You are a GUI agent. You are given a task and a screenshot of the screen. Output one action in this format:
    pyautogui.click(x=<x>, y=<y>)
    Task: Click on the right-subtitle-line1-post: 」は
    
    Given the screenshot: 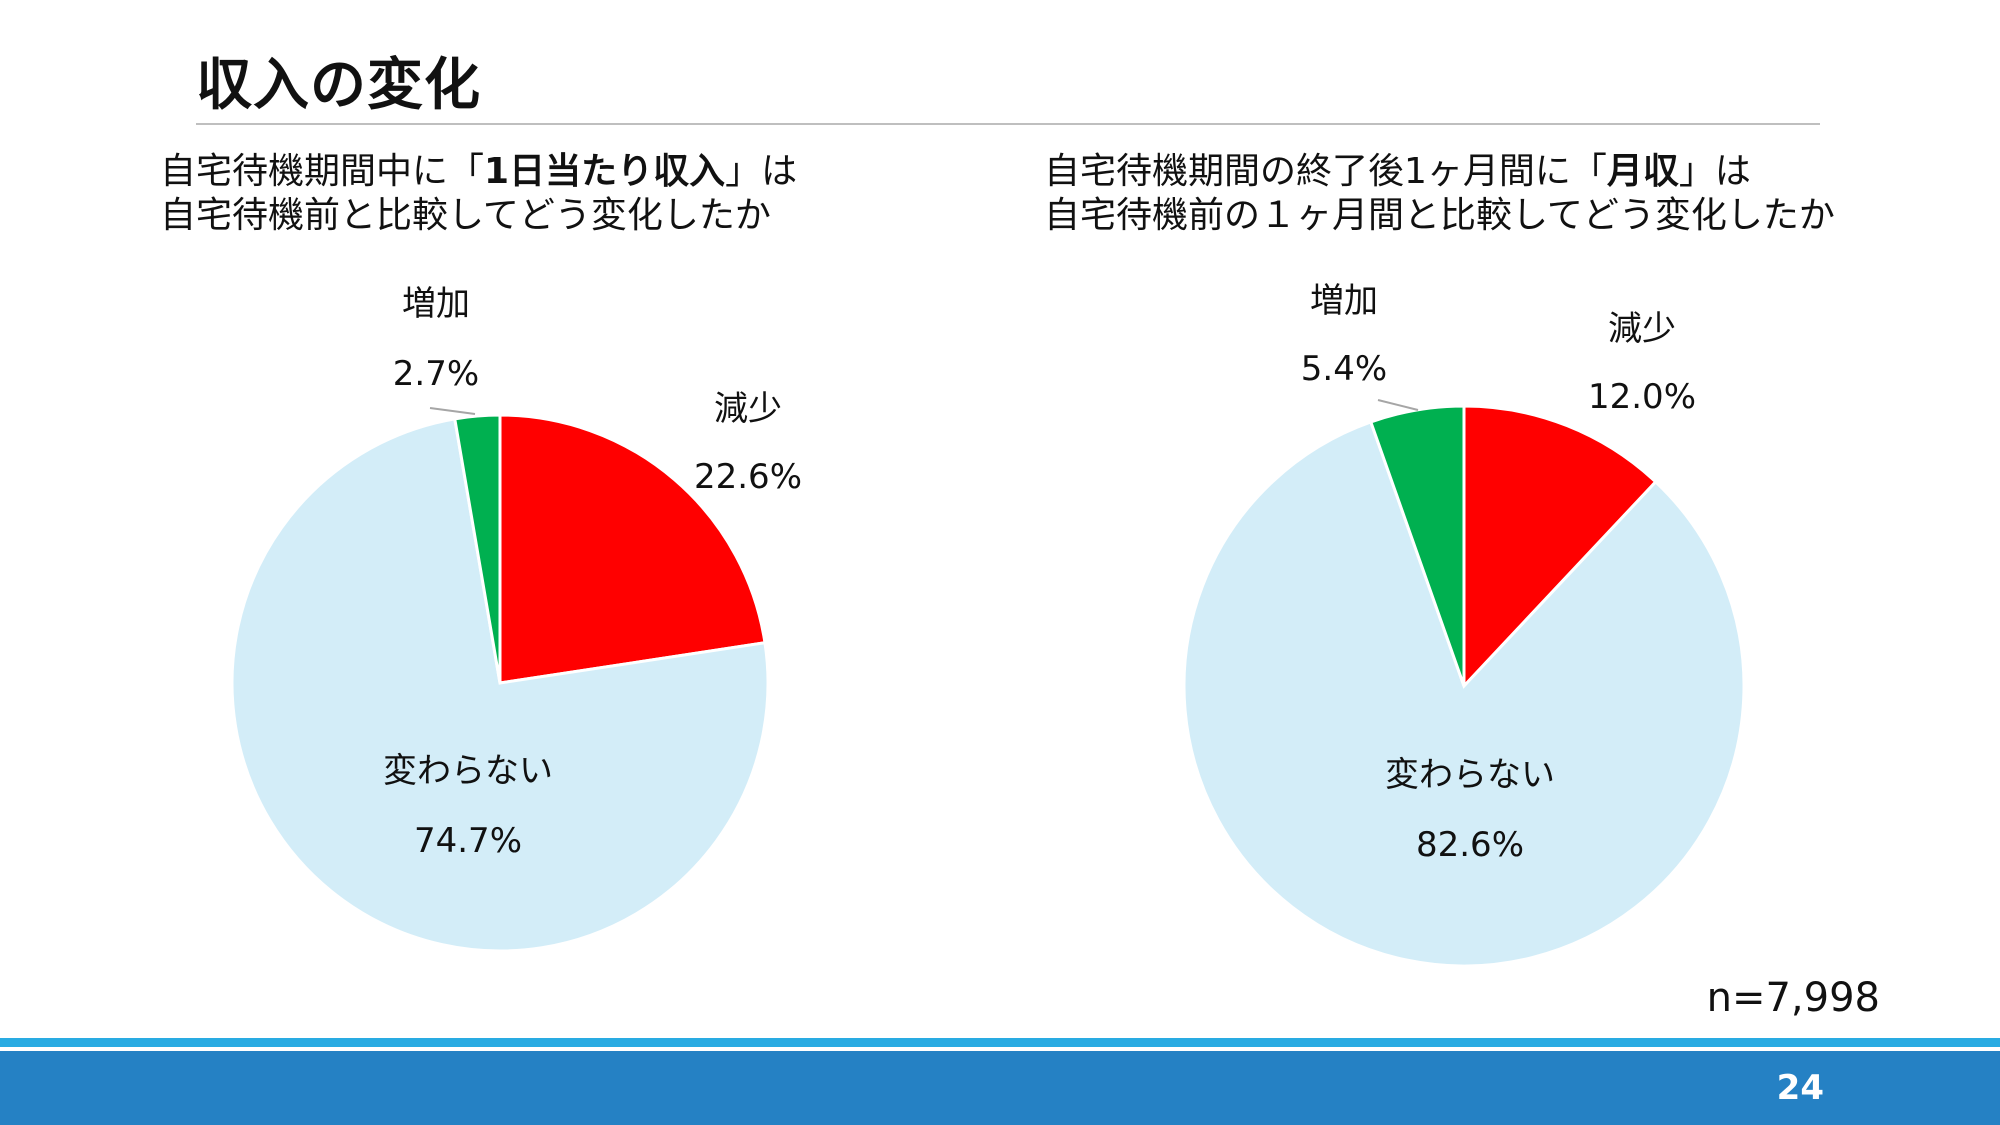 What is the action you would take?
    pyautogui.click(x=1714, y=171)
    